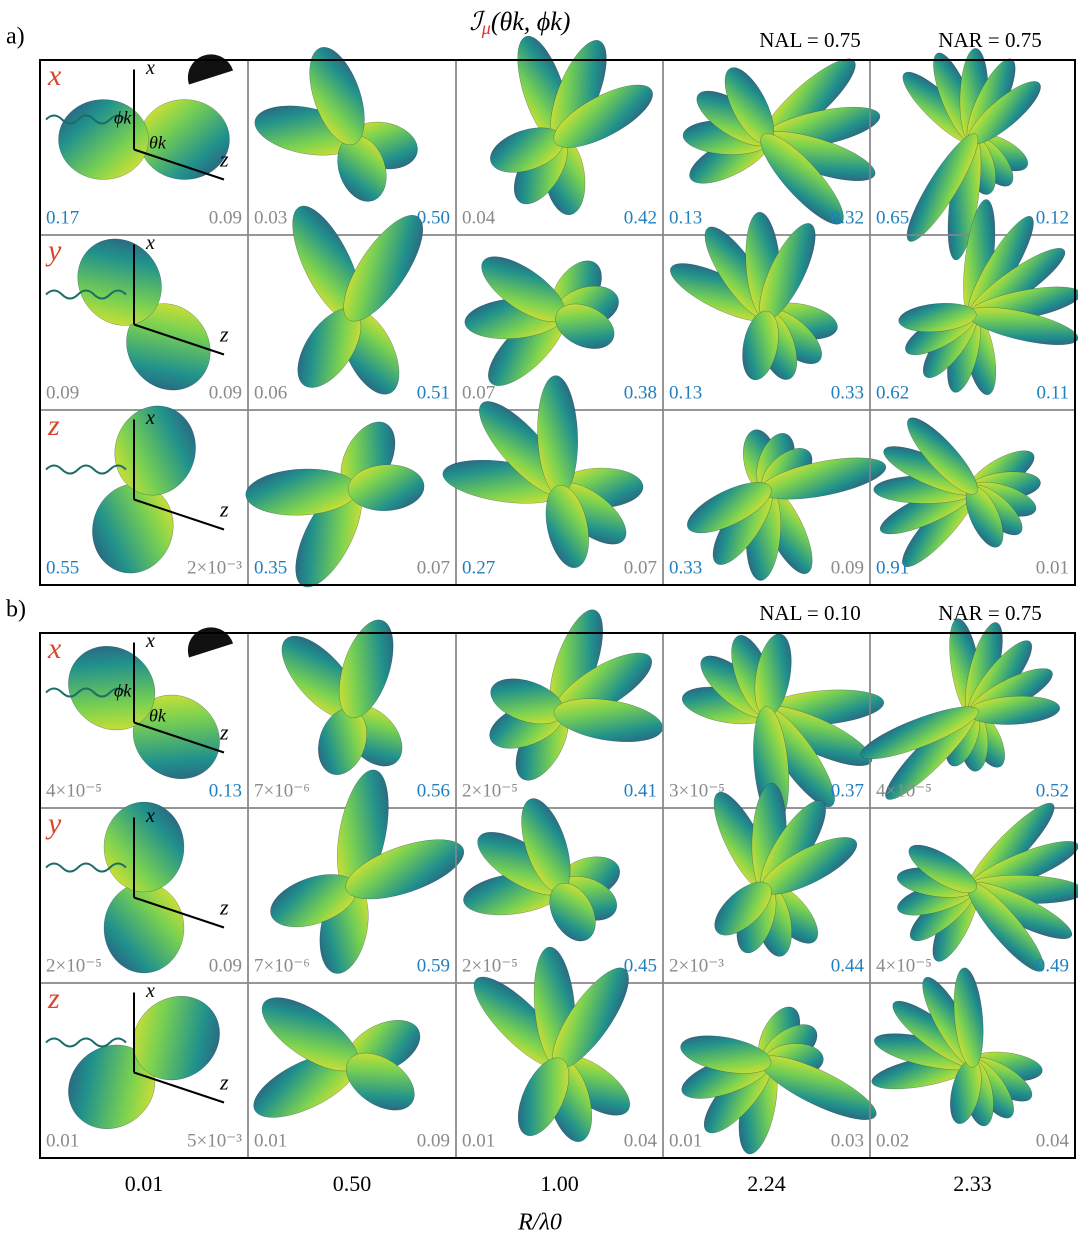 This screenshot has height=1245, width=1078. Describe the element at coordinates (282, 965) in the screenshot. I see `value-left: 7×10⁻⁶` at that location.